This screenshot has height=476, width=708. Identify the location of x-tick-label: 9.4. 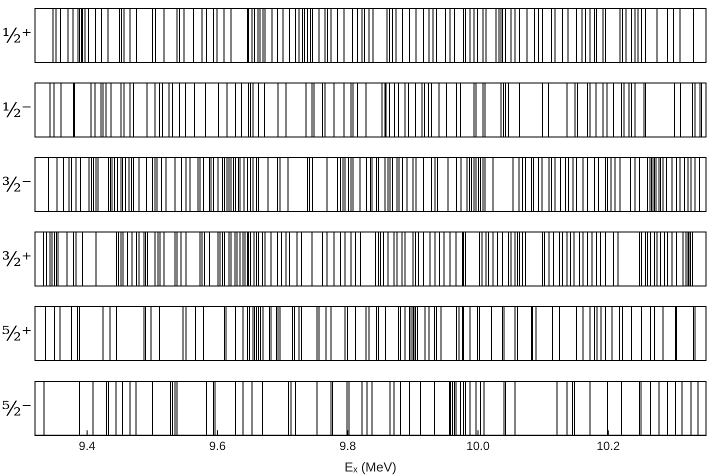
(87, 445).